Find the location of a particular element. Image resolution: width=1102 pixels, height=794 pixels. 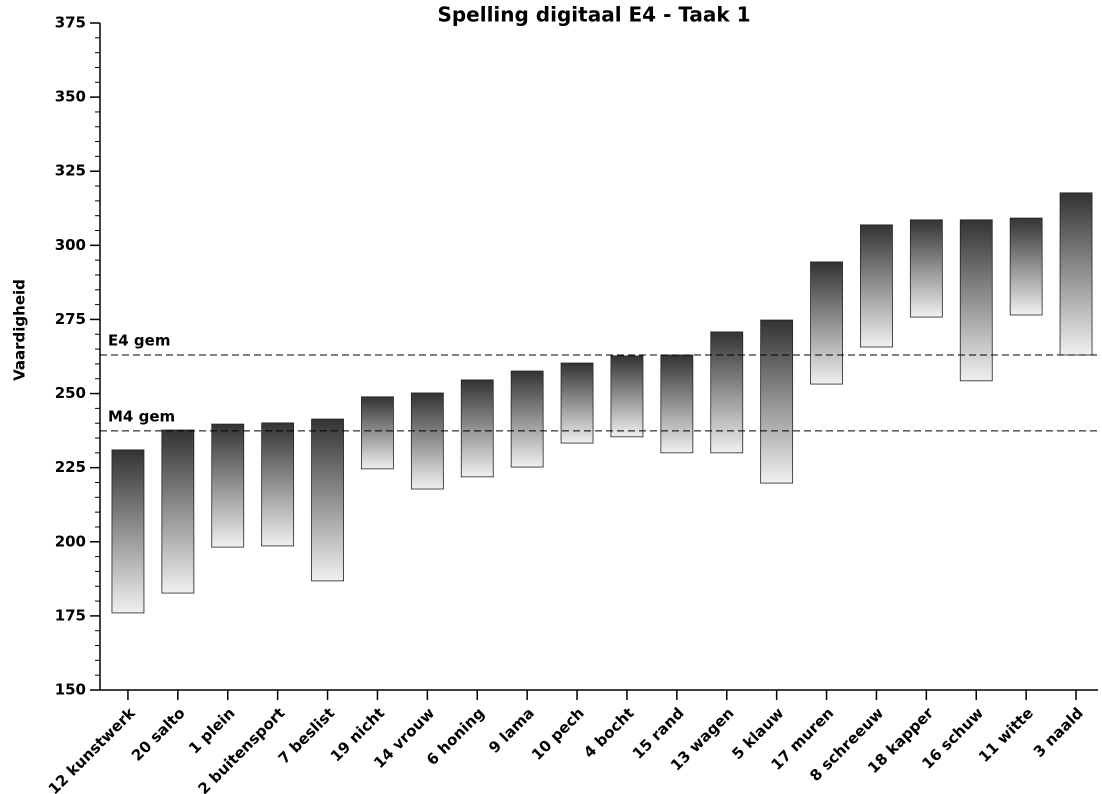

y-tick-label: 200 is located at coordinates (70, 541).